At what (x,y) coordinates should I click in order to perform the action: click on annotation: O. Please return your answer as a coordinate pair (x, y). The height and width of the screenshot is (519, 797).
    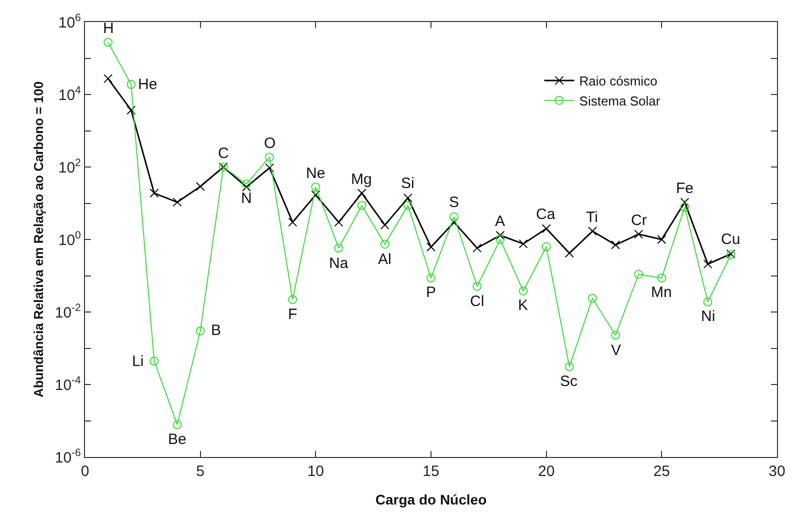
    Looking at the image, I should click on (270, 143).